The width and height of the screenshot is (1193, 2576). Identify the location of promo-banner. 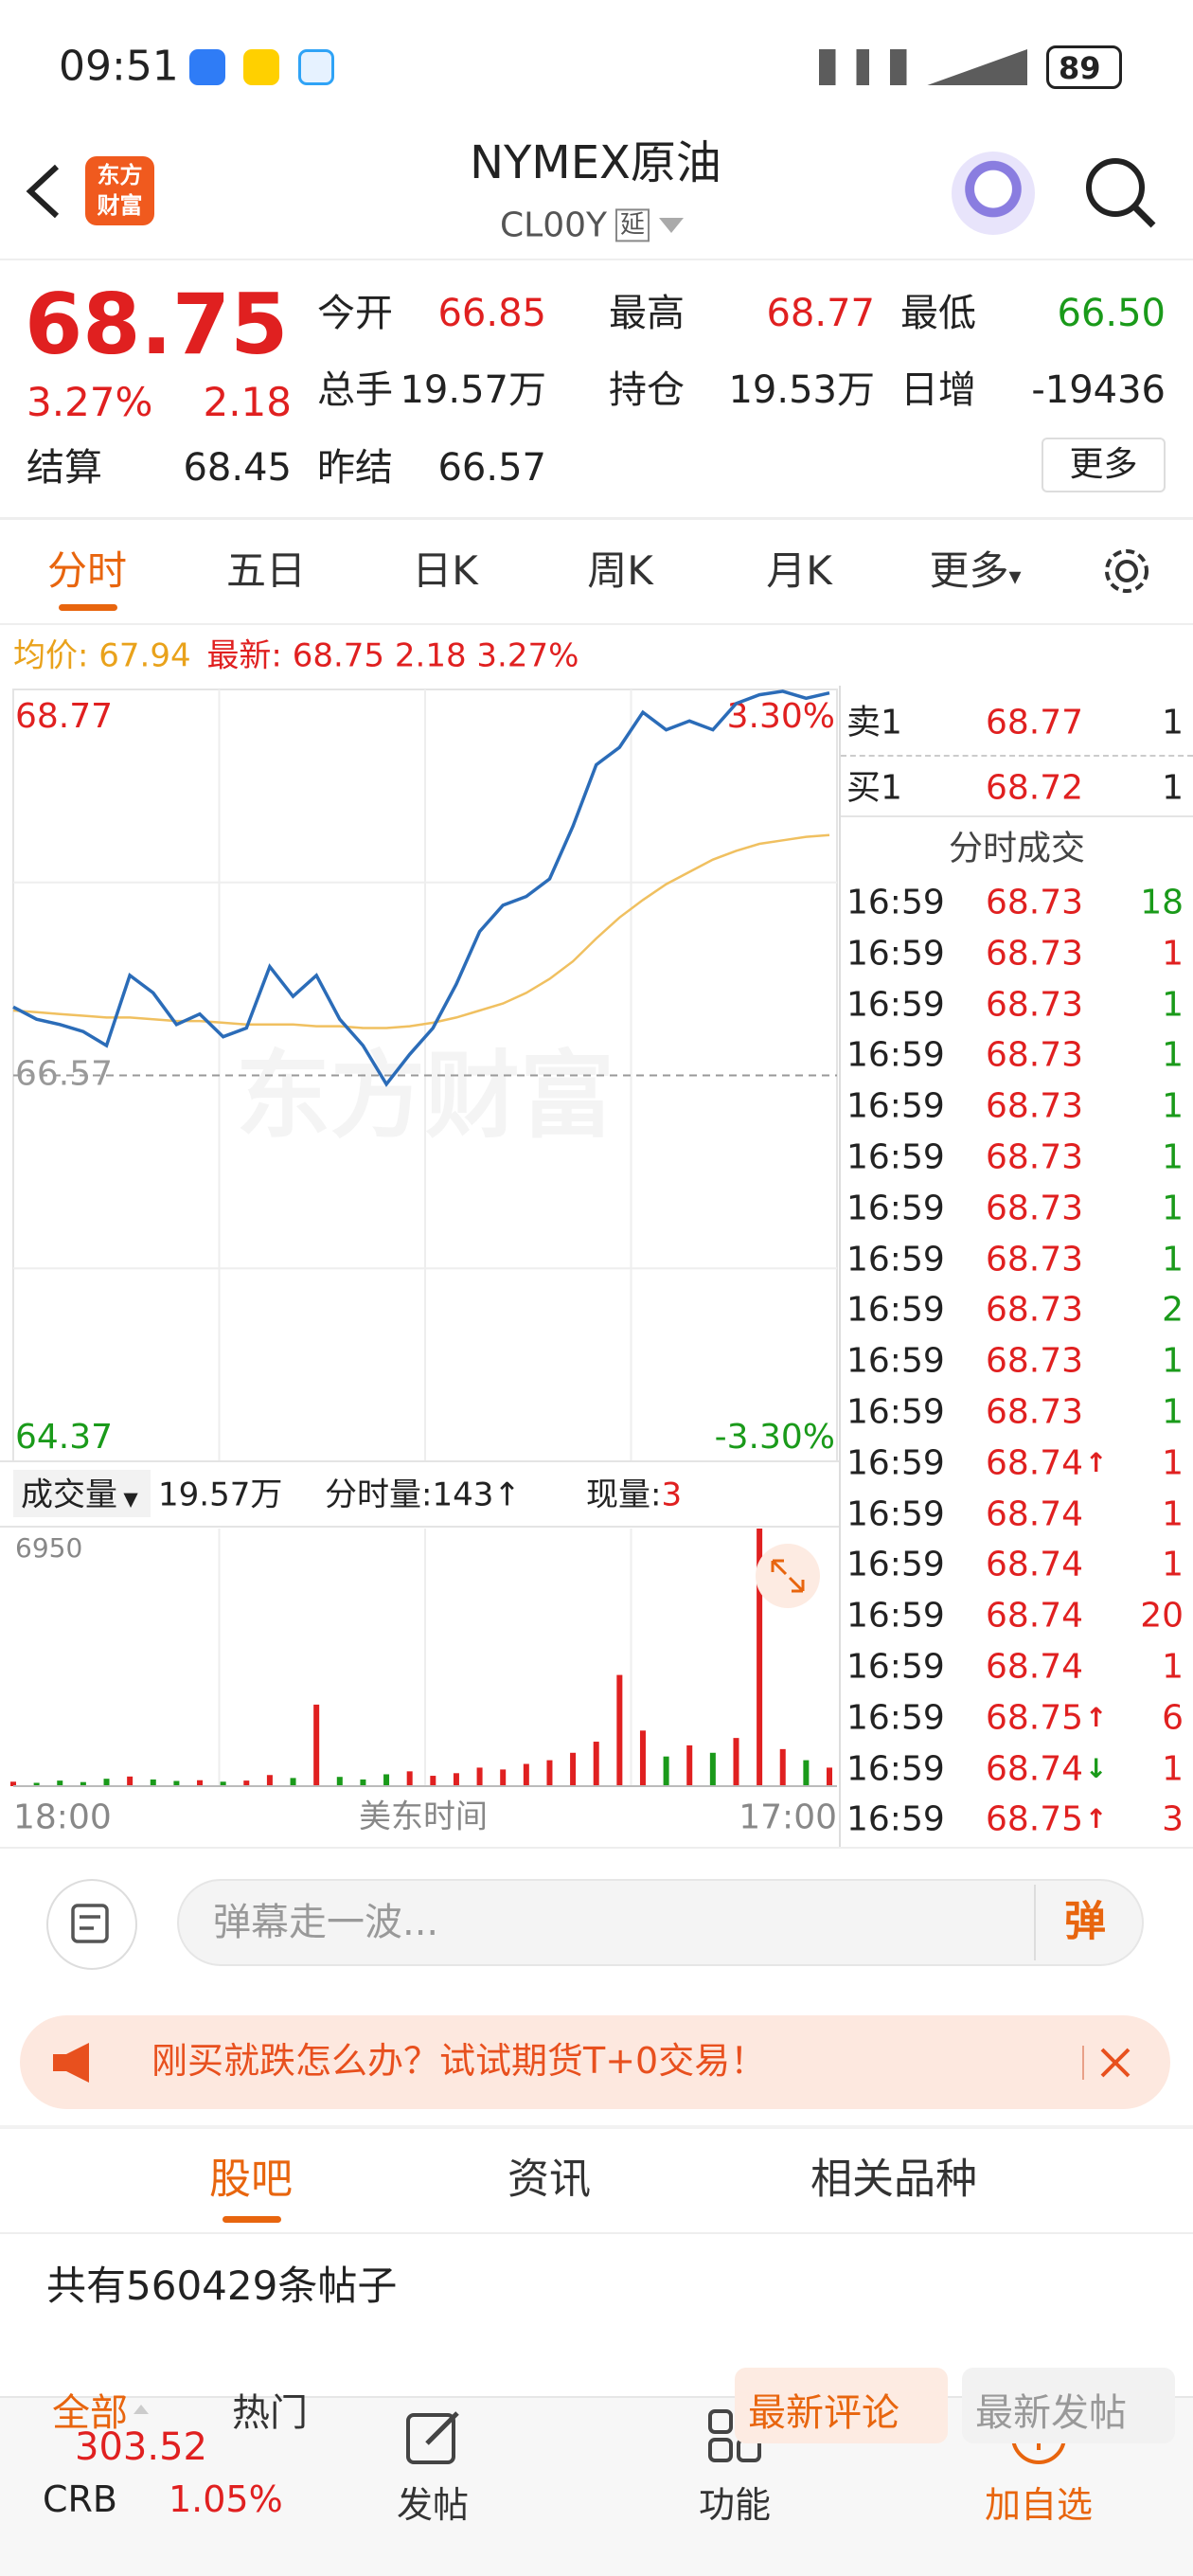
(595, 2062).